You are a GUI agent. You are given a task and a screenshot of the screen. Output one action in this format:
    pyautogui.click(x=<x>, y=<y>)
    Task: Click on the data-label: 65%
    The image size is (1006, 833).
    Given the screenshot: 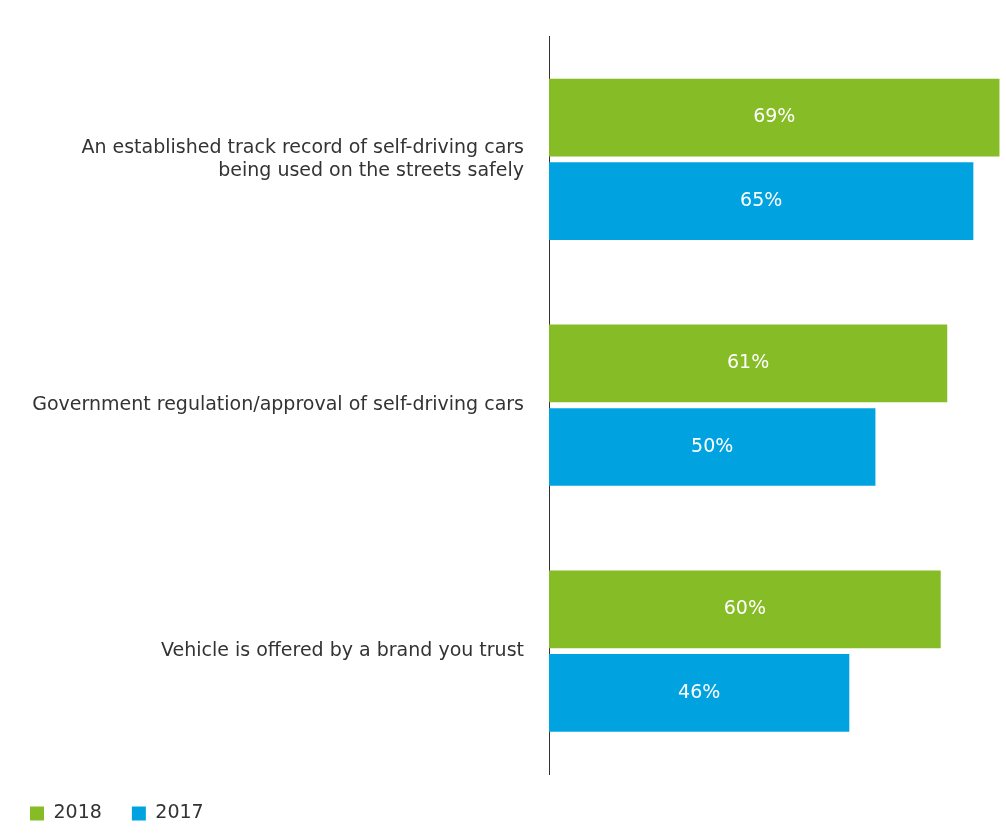 What is the action you would take?
    pyautogui.click(x=761, y=199)
    